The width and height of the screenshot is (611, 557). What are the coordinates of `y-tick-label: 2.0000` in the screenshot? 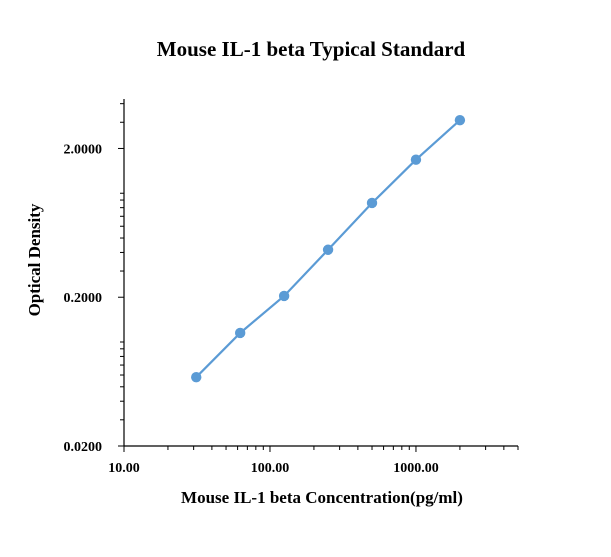 It's located at (83, 149).